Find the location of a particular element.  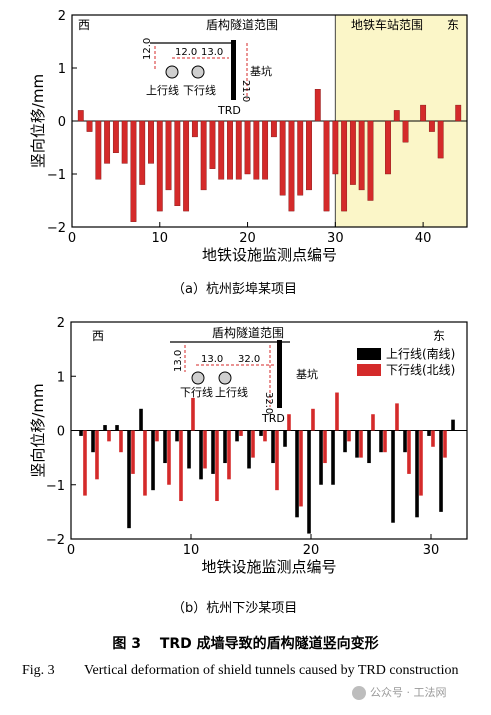

trd-label: TRD is located at coordinates (229, 110).